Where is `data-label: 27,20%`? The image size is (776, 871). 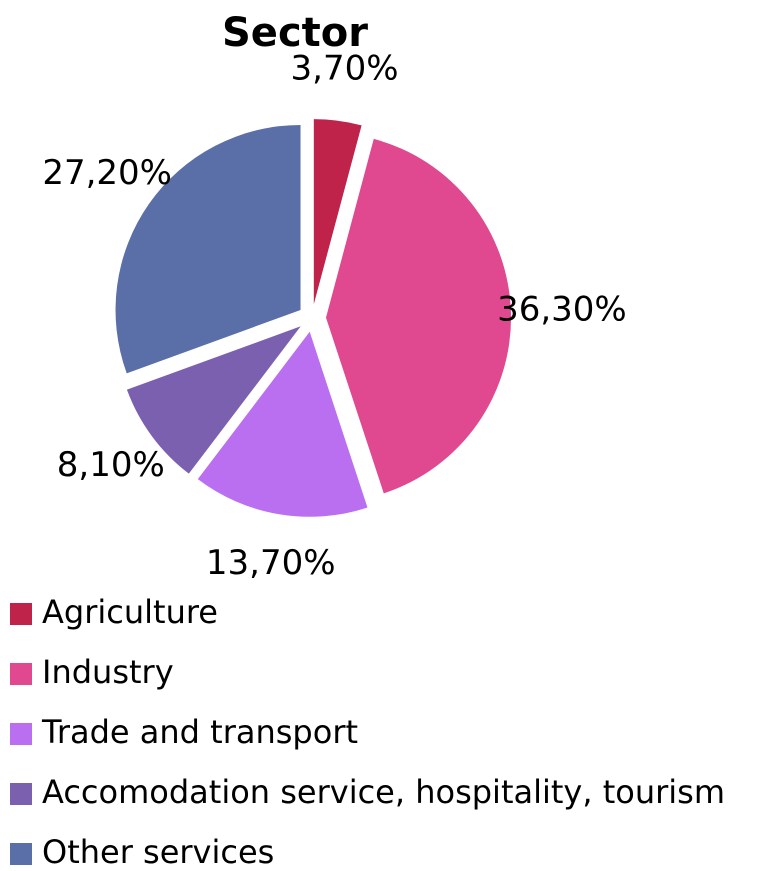
data-label: 27,20% is located at coordinates (107, 173).